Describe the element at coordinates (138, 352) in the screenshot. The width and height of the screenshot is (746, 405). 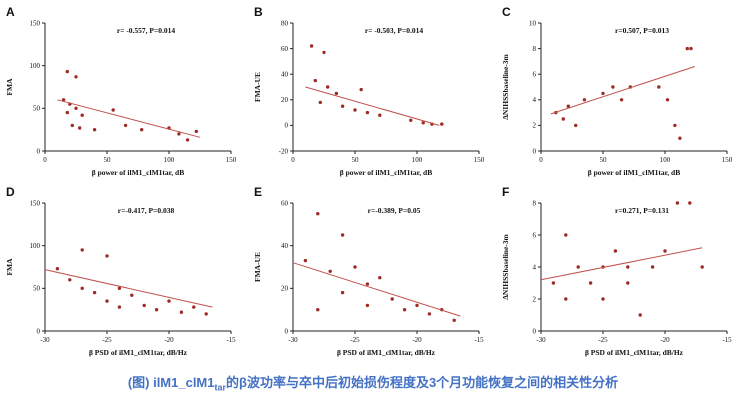
I see `x-axis-label: β PSD of ilM1_clM1tar, dB/Hz` at that location.